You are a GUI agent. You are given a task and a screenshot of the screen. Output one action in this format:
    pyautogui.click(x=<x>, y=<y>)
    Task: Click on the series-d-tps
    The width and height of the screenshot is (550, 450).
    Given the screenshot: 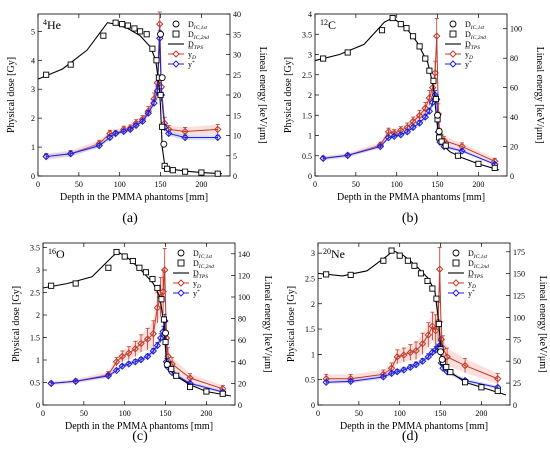 What is the action you would take?
    pyautogui.click(x=412, y=322)
    